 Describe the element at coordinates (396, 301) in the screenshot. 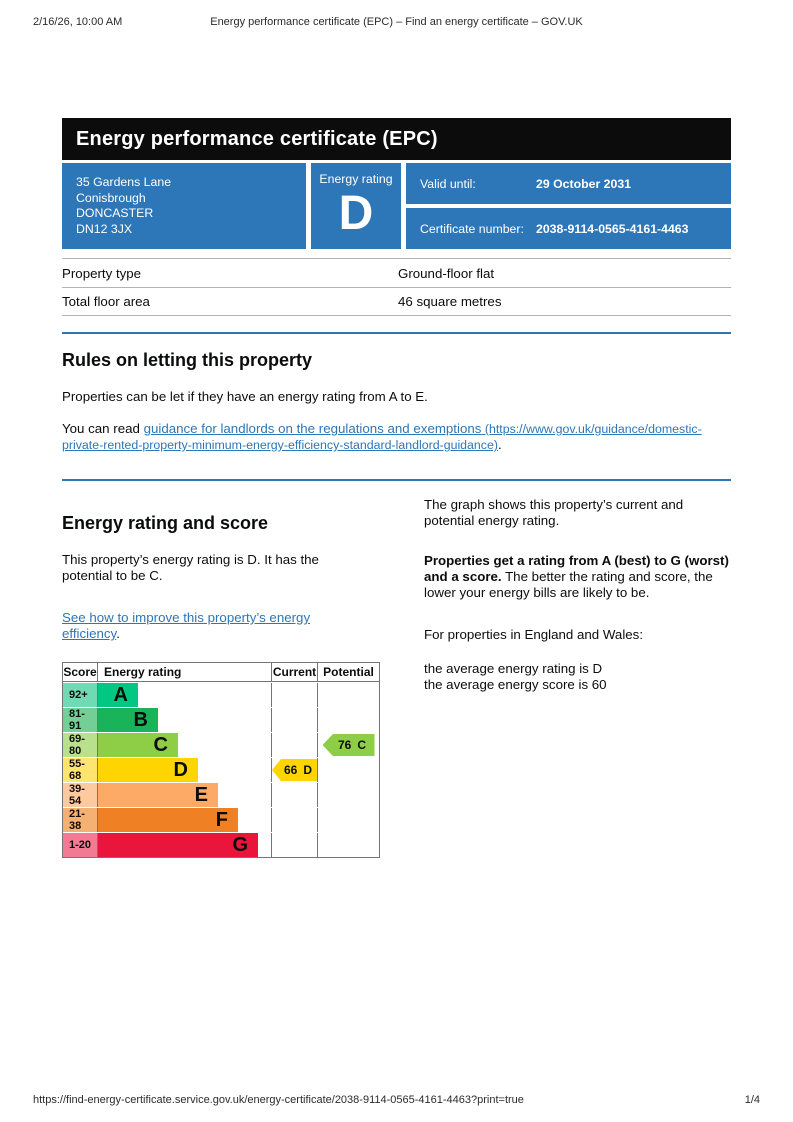

I see `fact-row: Total floor area 46 square metres` at that location.